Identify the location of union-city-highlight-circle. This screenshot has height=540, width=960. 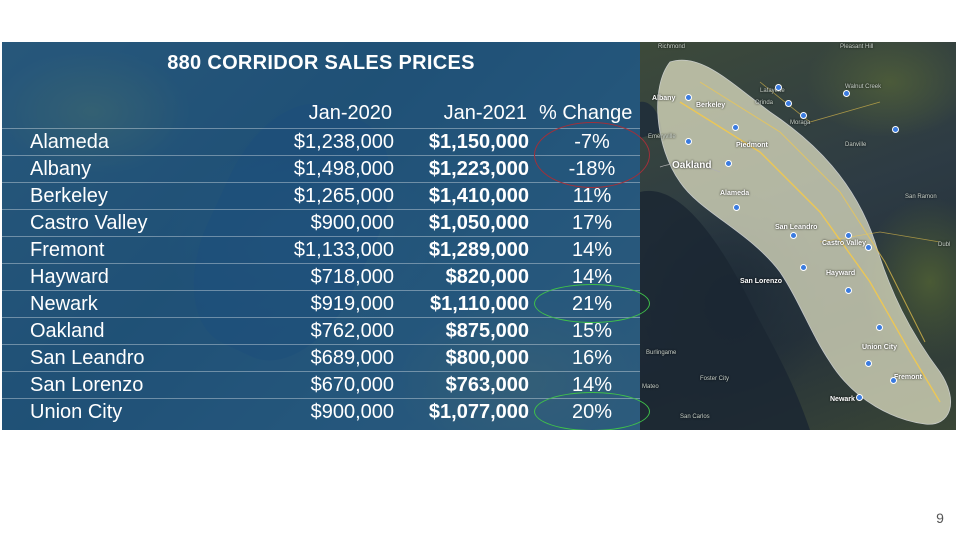
(592, 411).